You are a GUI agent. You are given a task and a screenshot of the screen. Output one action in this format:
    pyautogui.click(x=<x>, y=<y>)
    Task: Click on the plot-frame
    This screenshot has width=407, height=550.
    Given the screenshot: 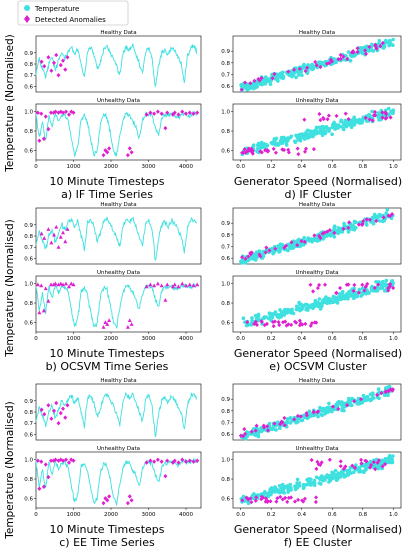 What is the action you would take?
    pyautogui.click(x=118, y=64)
    